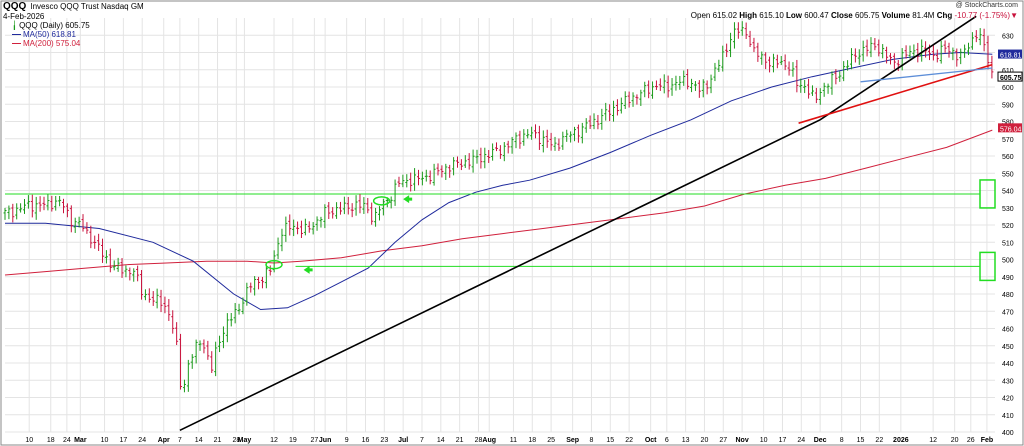  What do you see at coordinates (923, 15) in the screenshot?
I see `volume-value: 81.4M` at bounding box center [923, 15].